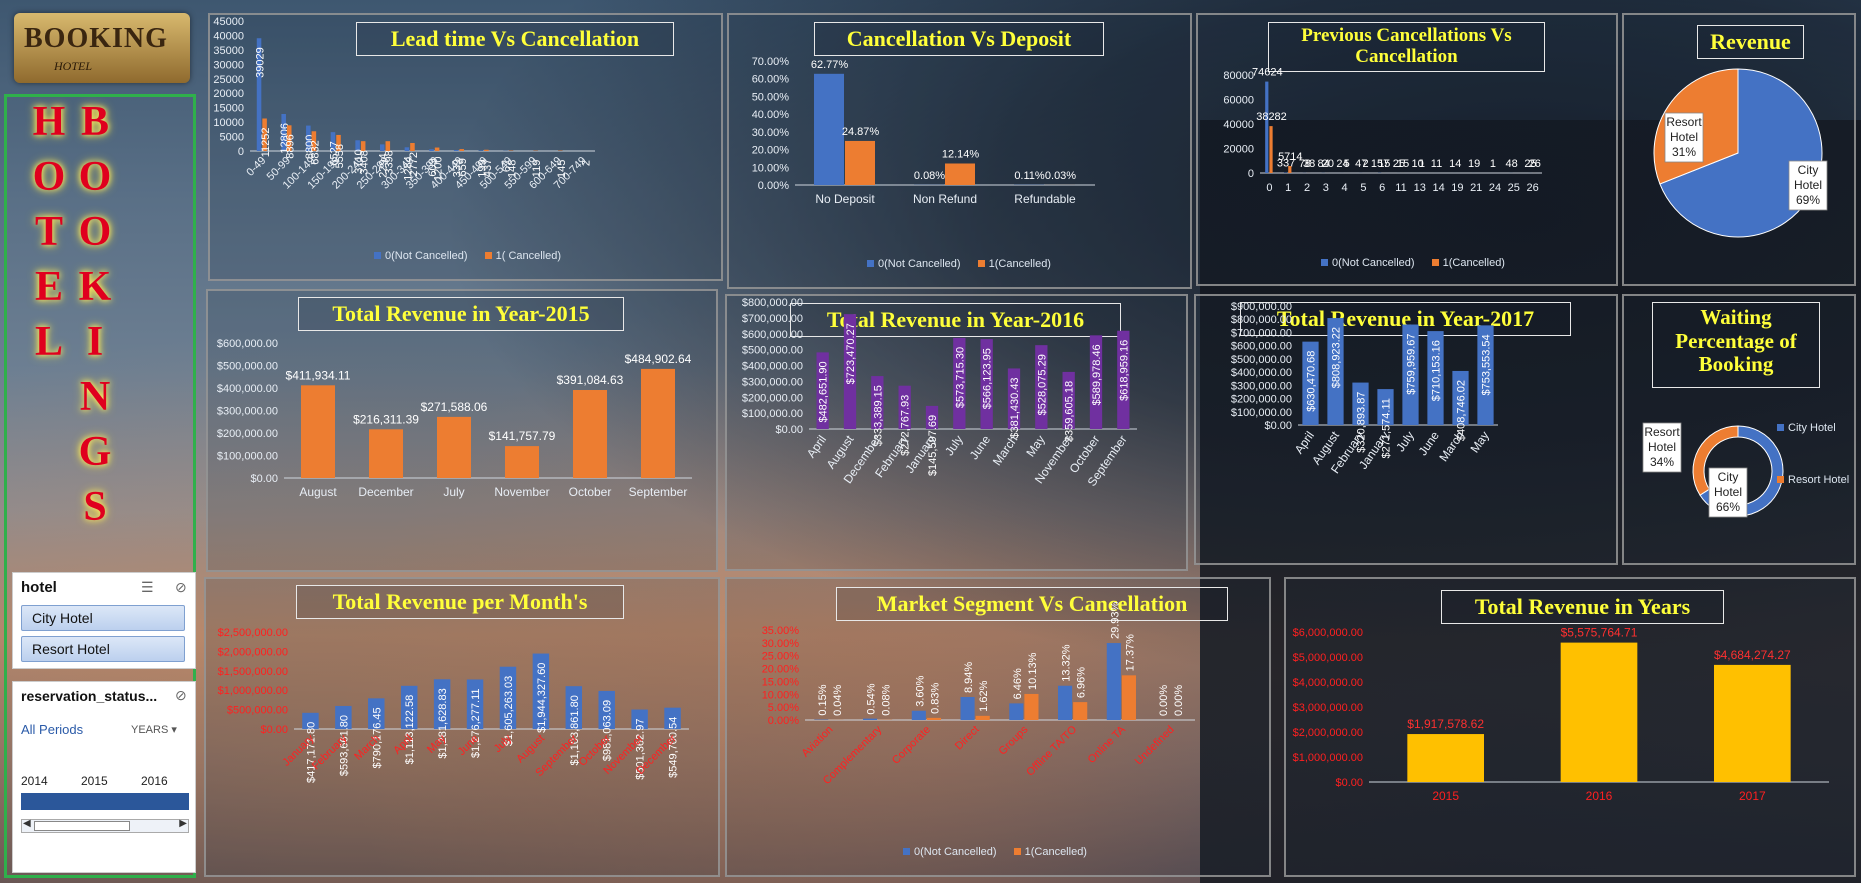 The height and width of the screenshot is (883, 1861). I want to click on x-tick-label: May, so click(1035, 446).